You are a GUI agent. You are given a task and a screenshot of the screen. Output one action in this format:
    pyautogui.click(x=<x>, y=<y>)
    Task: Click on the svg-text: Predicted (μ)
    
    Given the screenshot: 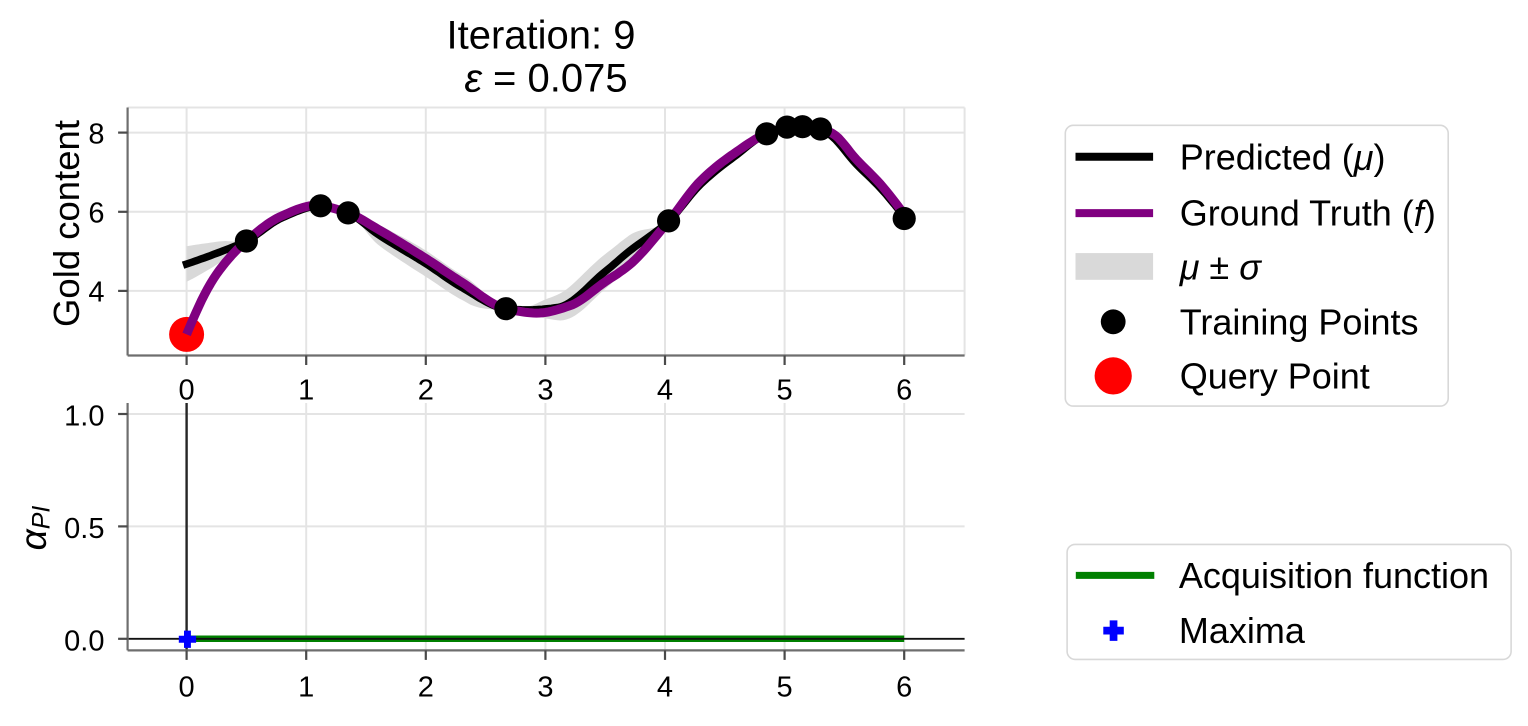 What is the action you would take?
    pyautogui.click(x=1283, y=156)
    